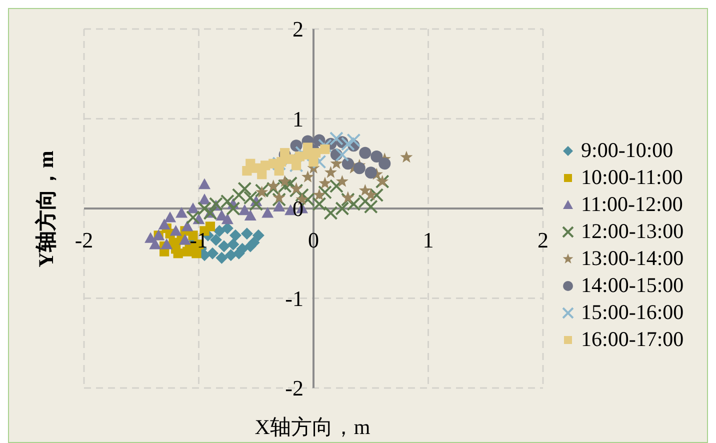 Image resolution: width=716 pixels, height=443 pixels. I want to click on legend-label: 13:00-14:00, so click(632, 258).